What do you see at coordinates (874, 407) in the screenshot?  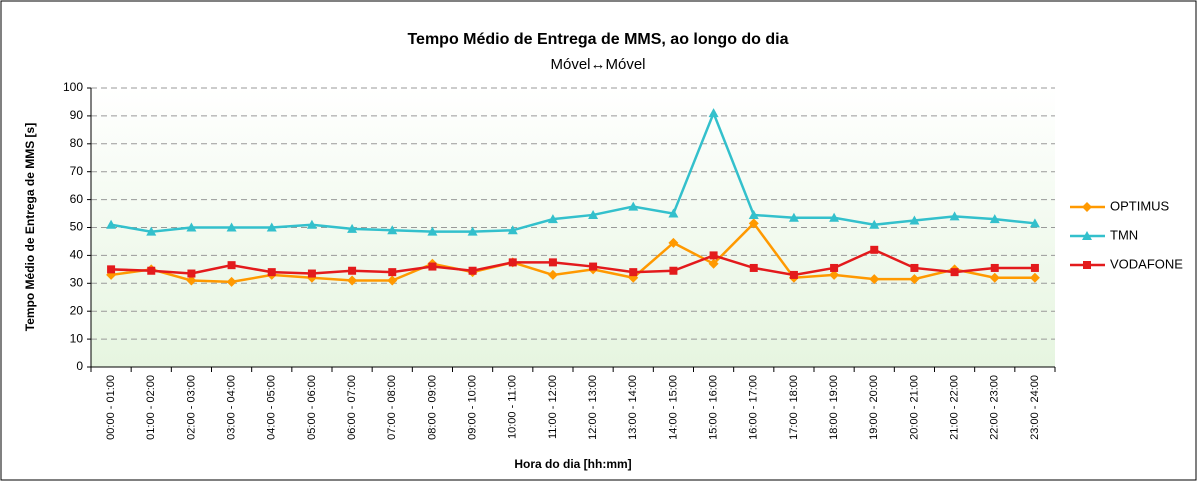 I see `x-tick-label: 19:00 - 20:00` at bounding box center [874, 407].